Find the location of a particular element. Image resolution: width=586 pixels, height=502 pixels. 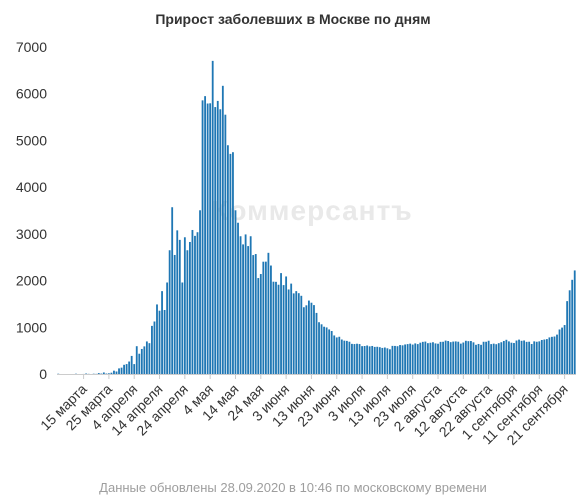

watermark-logo: Коммерсантъ is located at coordinates (311, 210).